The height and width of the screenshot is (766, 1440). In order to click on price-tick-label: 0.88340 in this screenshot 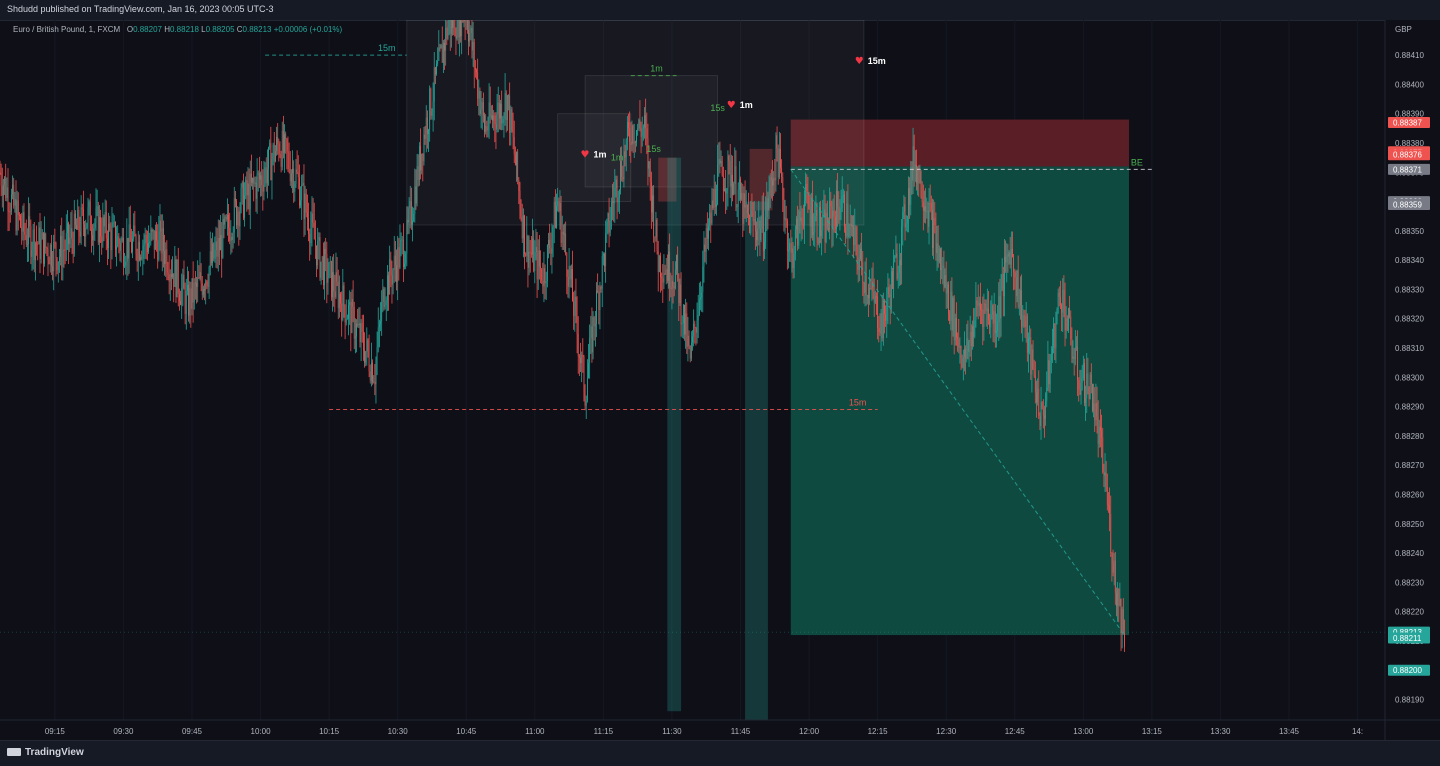, I will do `click(1409, 260)`.